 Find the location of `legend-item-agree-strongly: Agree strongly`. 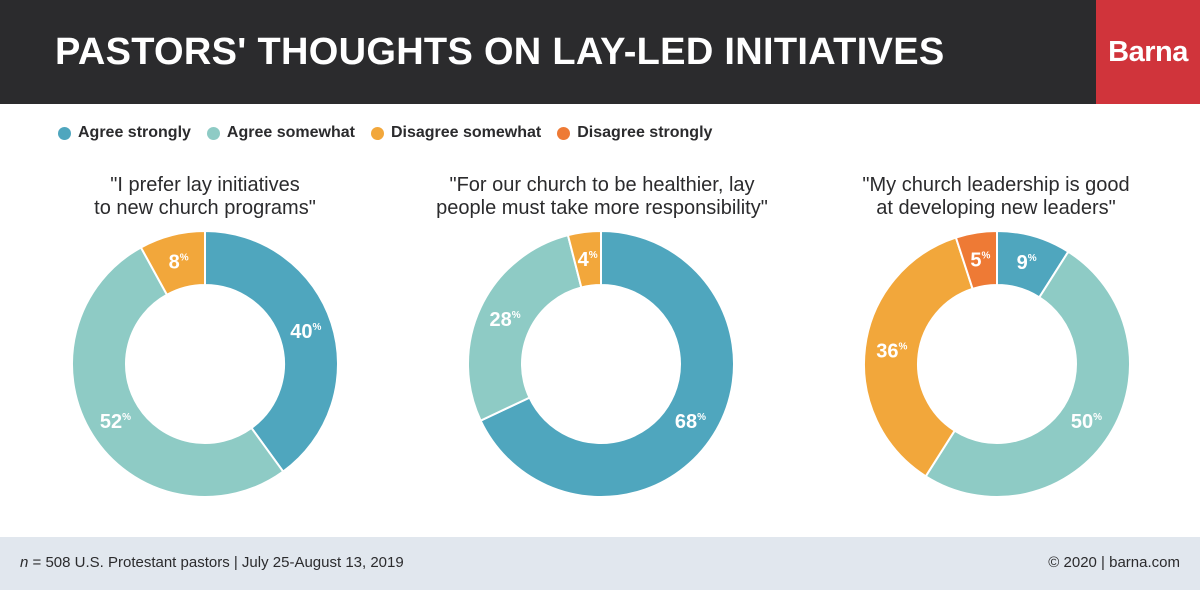

legend-item-agree-strongly: Agree strongly is located at coordinates (124, 133).